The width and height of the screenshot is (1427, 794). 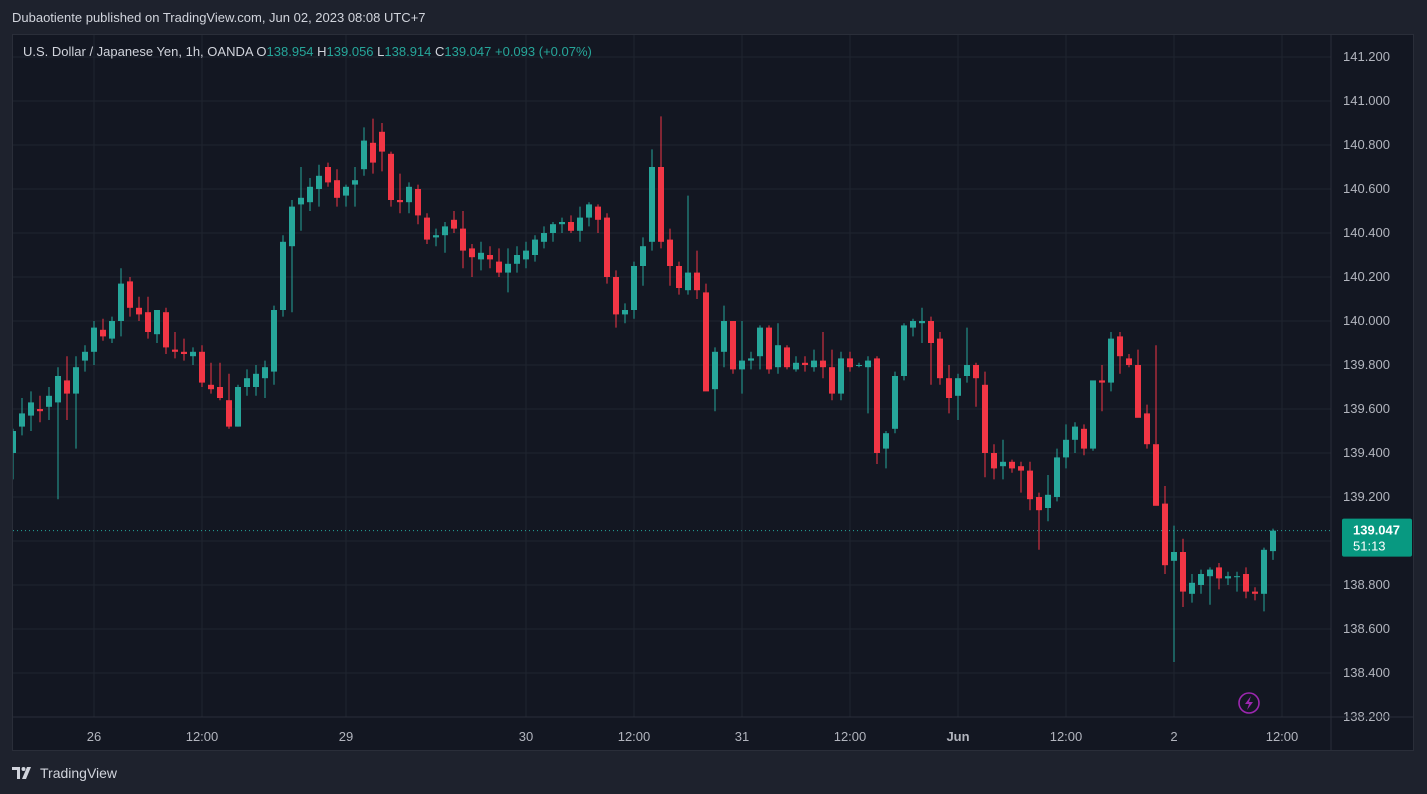 What do you see at coordinates (21, 773) in the screenshot?
I see `tradingview-logo-icon` at bounding box center [21, 773].